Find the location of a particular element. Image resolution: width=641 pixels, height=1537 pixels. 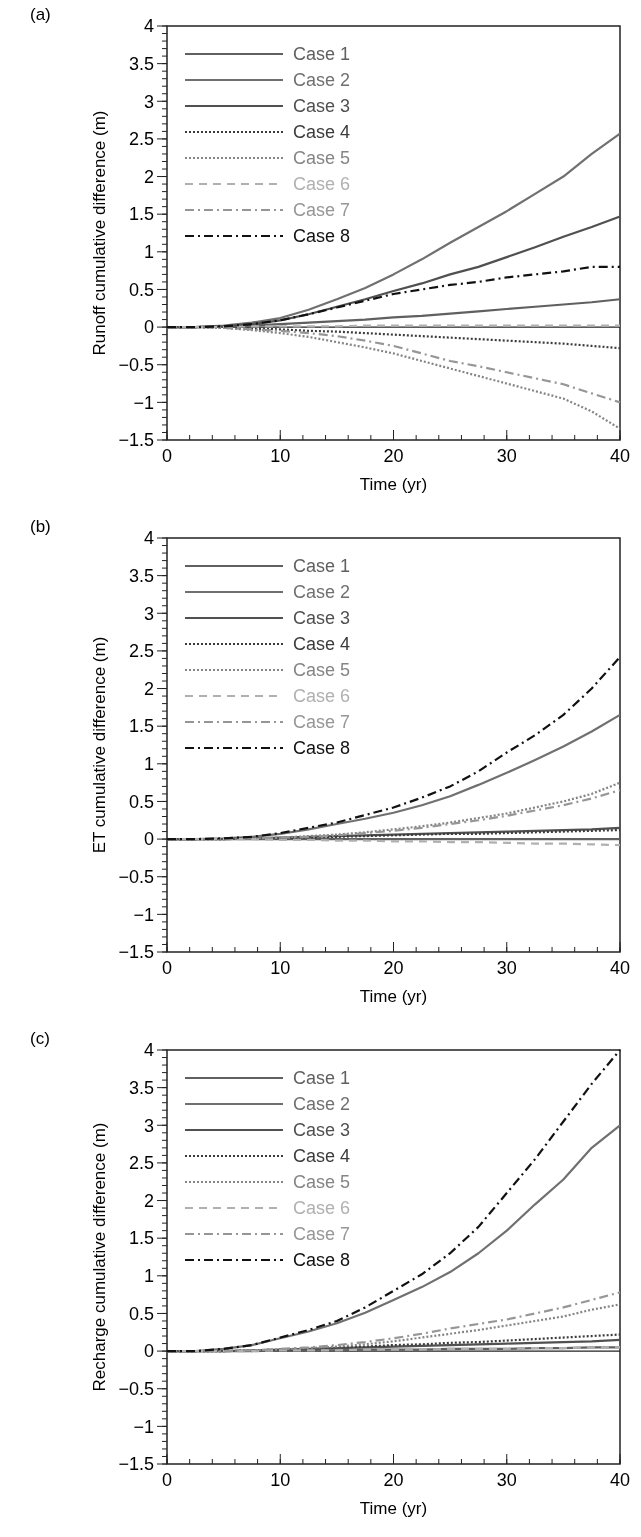

chart-title: (c) is located at coordinates (40, 1038).